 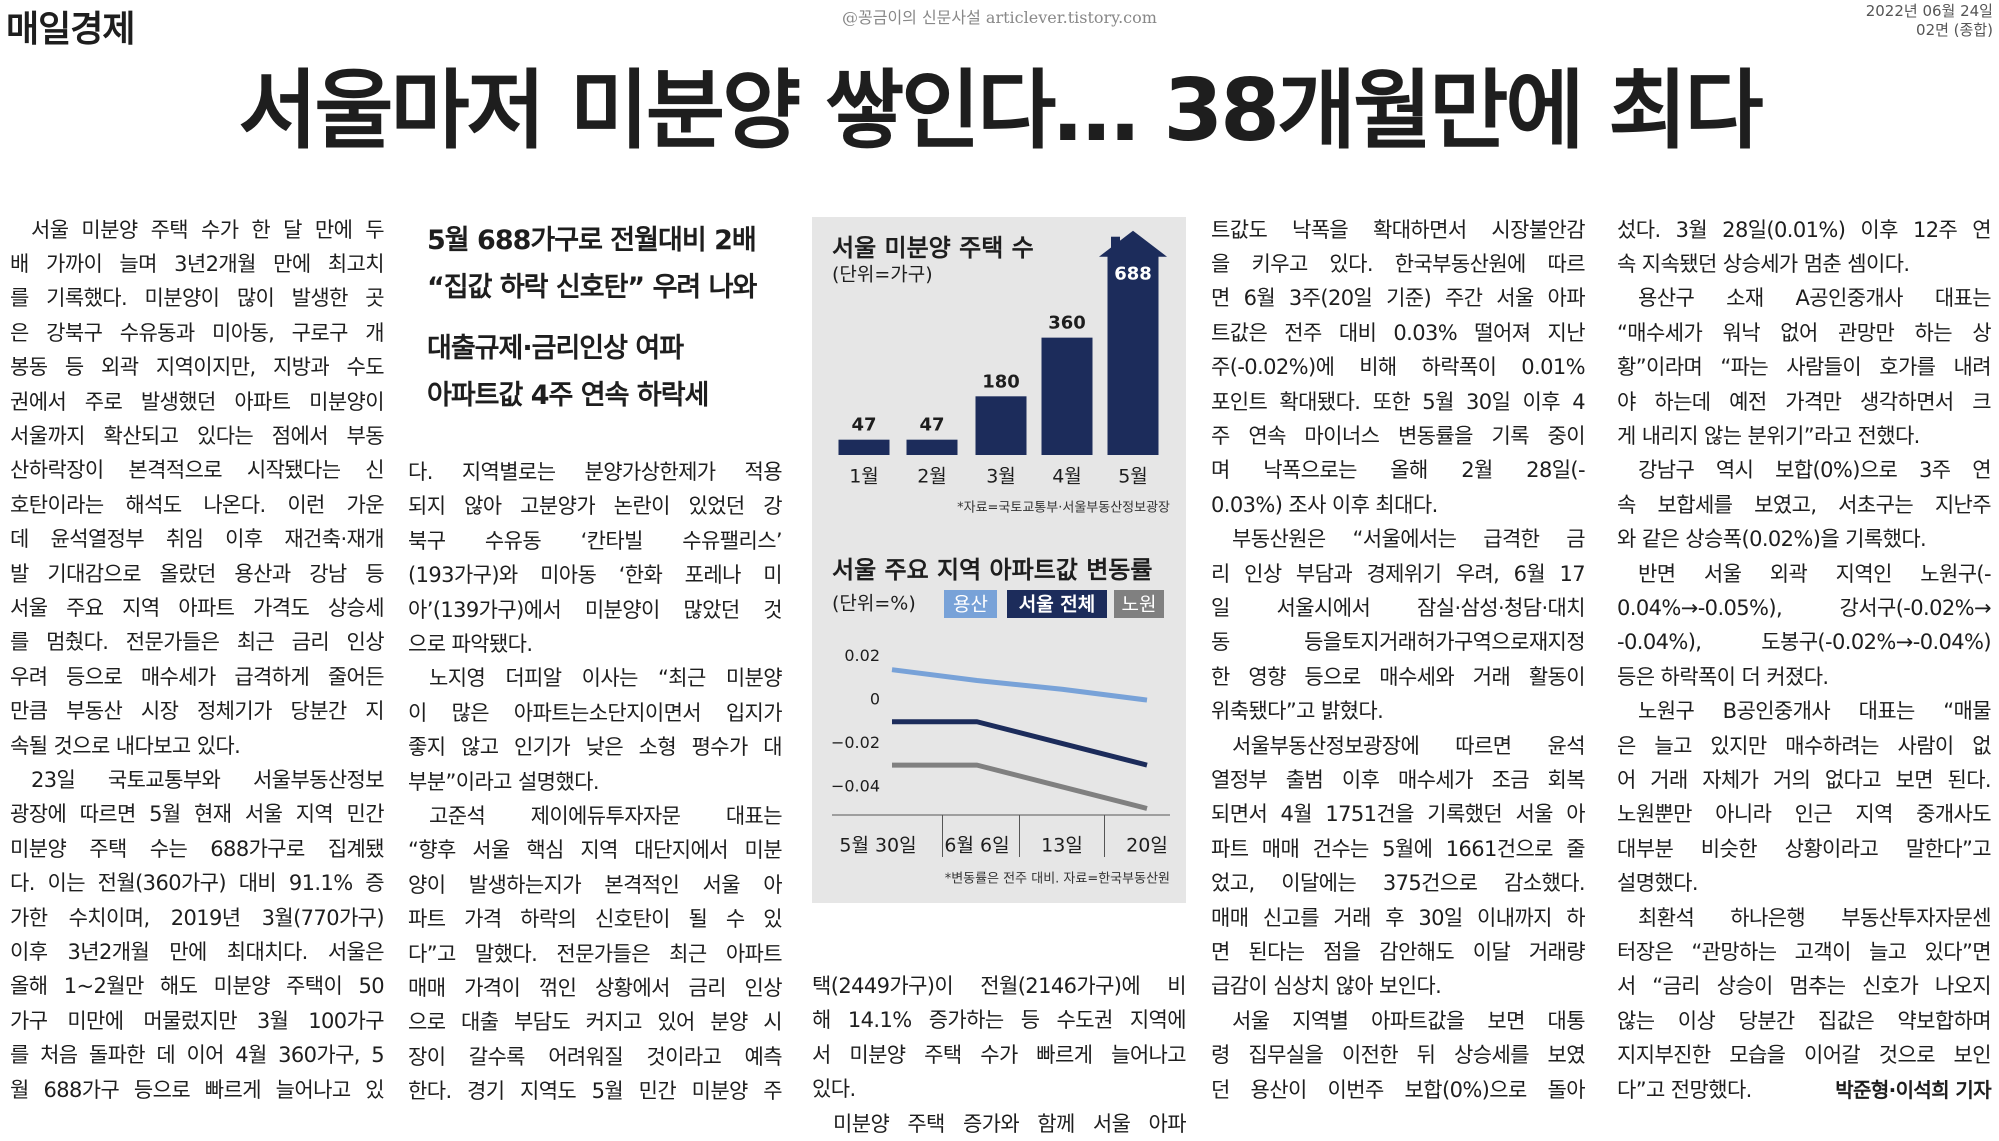 I want to click on chart-source: *변동률은 전주 대비. 자료=한국부동산원, so click(x=1057, y=879).